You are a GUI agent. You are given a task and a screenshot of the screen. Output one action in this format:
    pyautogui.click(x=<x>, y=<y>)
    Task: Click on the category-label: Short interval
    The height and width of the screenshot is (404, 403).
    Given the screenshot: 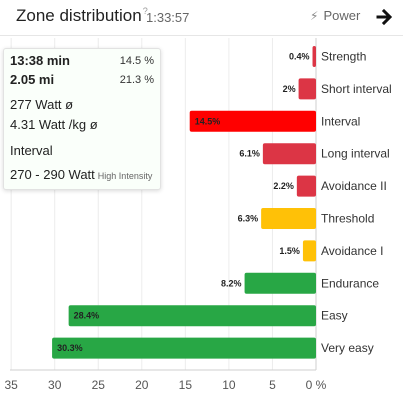 What is the action you would take?
    pyautogui.click(x=356, y=89)
    